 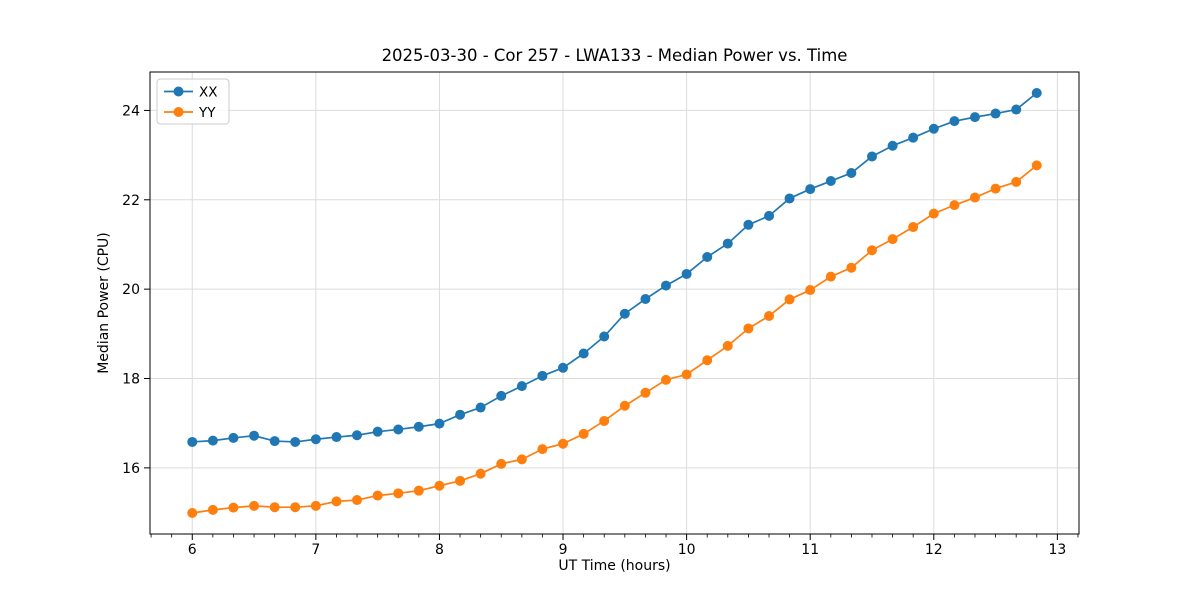 I want to click on x-tick-label: 9, so click(x=563, y=550).